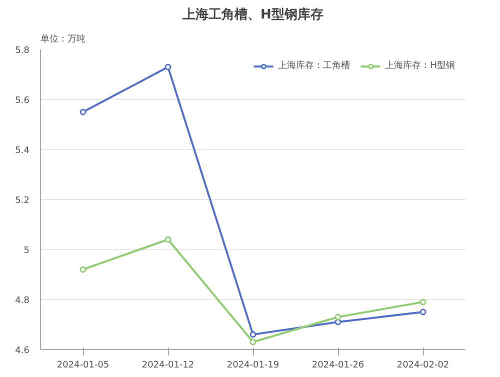 The height and width of the screenshot is (377, 500). I want to click on x-tick-label: 2024-01-05, so click(83, 365).